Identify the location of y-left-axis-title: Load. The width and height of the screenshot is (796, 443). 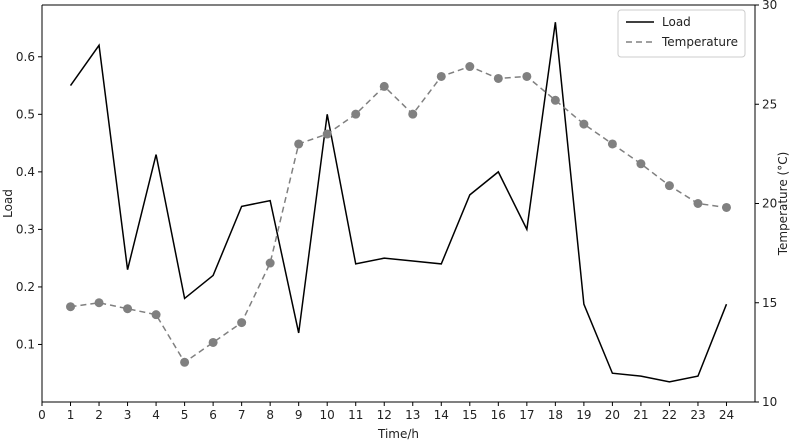
(8, 203).